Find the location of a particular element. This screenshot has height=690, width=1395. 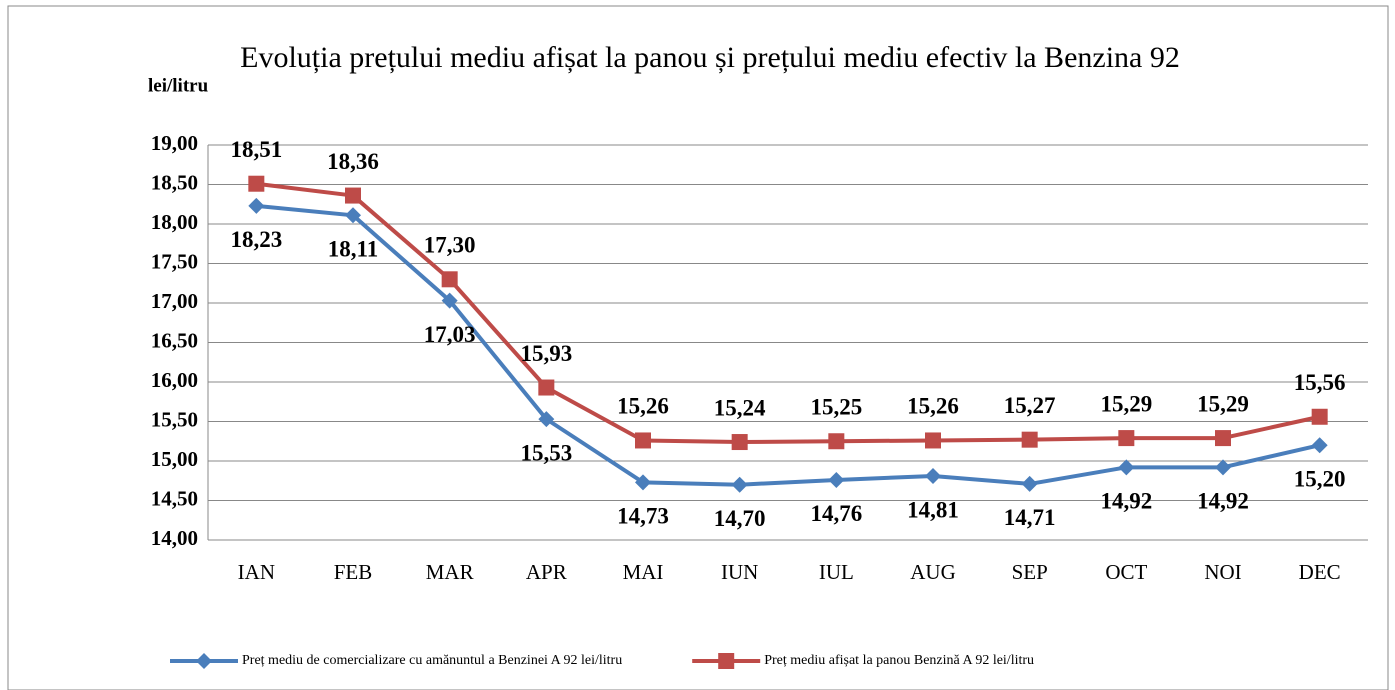

data-label: 15,56 is located at coordinates (1320, 382).